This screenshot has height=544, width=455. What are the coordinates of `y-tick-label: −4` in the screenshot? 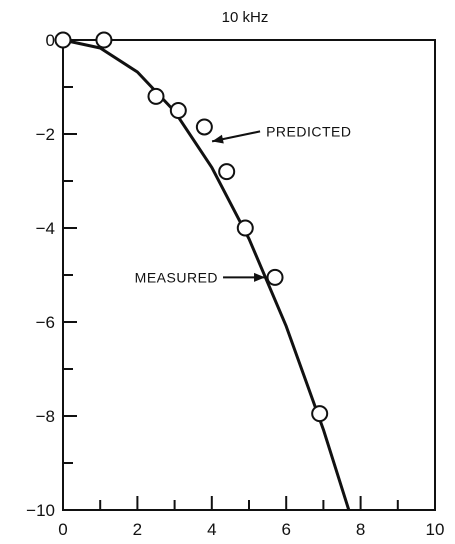 It's located at (45, 228).